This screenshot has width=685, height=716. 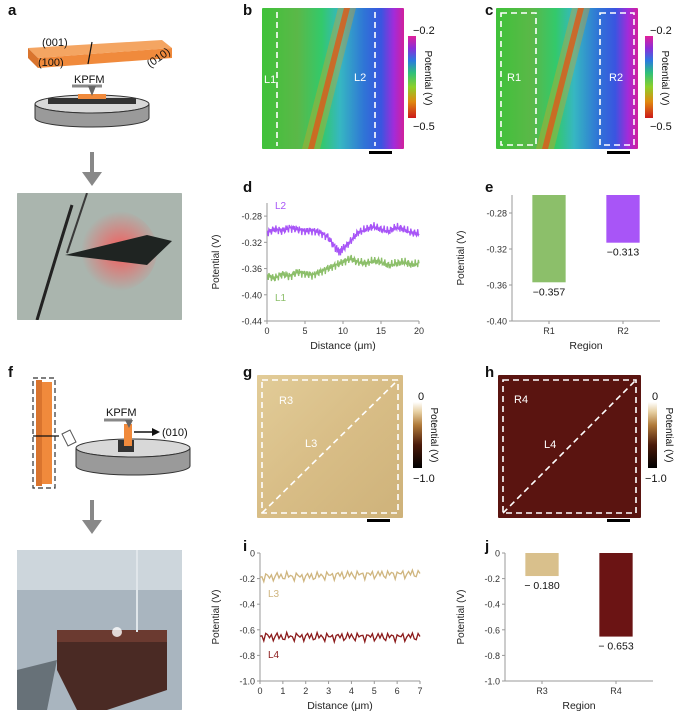 What do you see at coordinates (333, 78) in the screenshot?
I see `map-b` at bounding box center [333, 78].